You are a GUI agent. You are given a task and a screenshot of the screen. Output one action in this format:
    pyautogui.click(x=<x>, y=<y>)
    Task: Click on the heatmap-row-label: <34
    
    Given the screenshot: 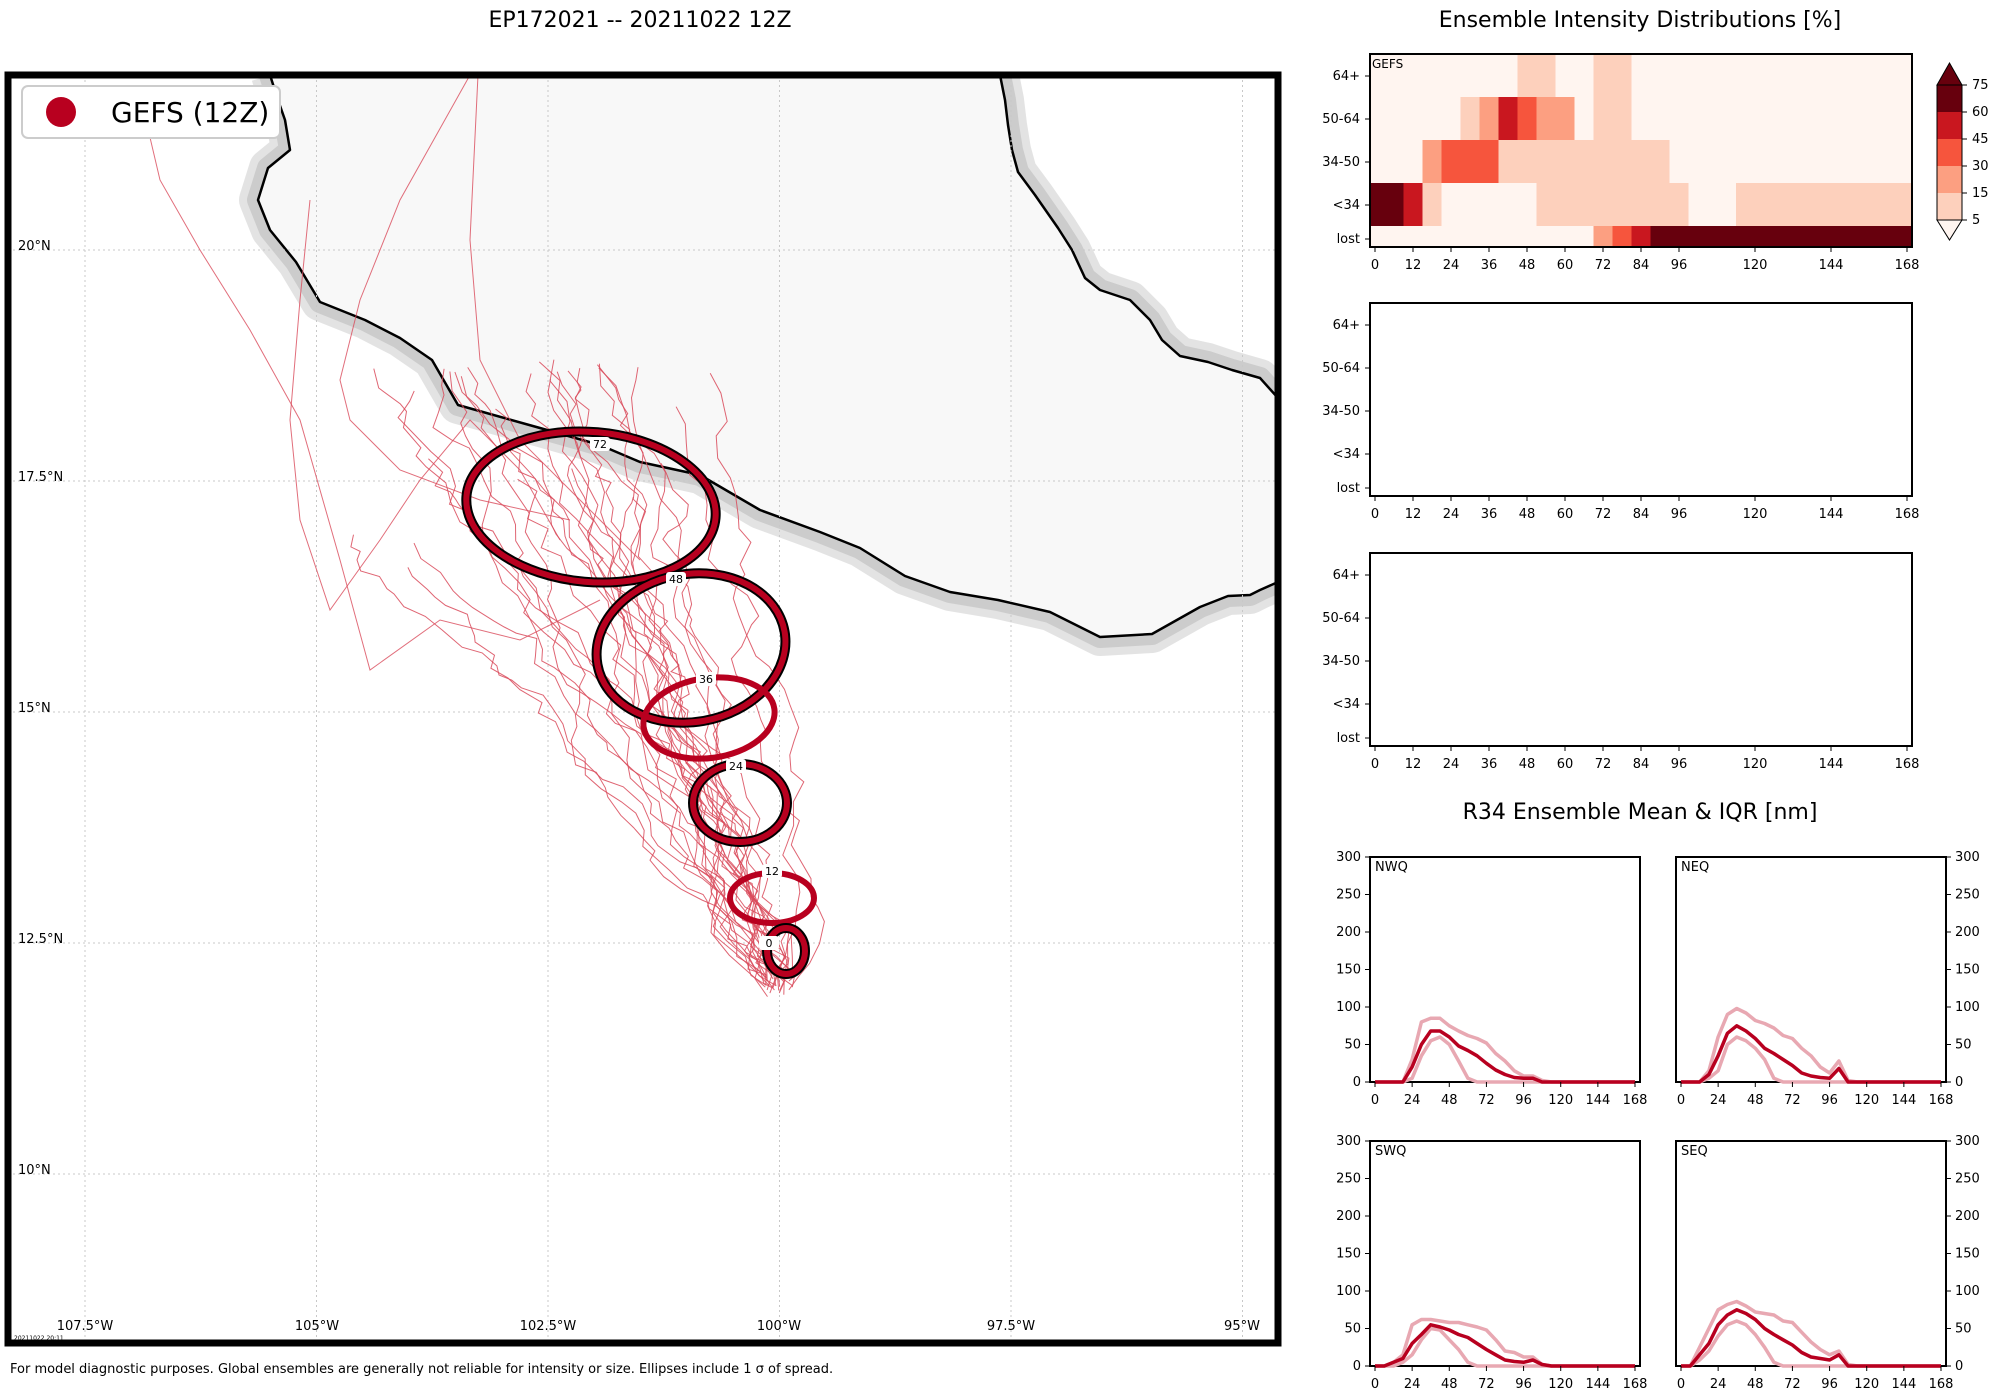 What is the action you would take?
    pyautogui.click(x=1346, y=205)
    